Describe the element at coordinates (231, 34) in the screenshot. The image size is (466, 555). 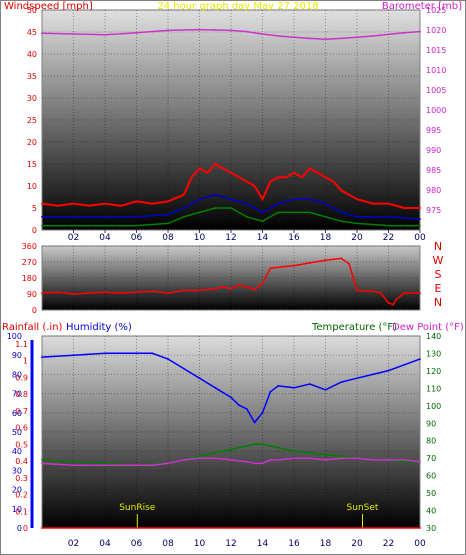
I see `series-barometer` at that location.